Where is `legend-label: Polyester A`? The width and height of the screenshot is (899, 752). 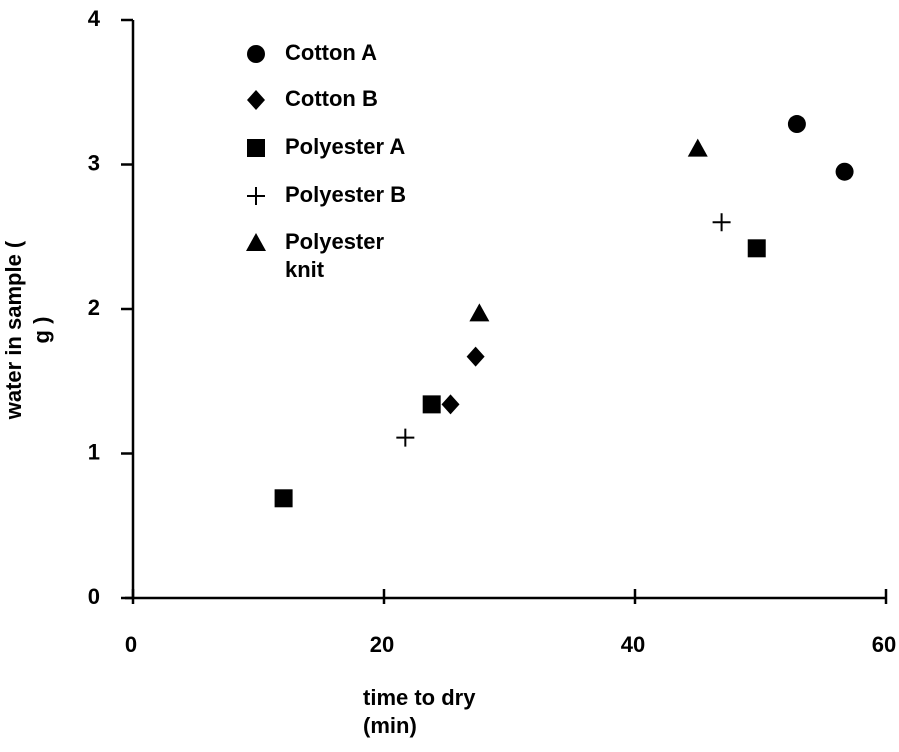
legend-label: Polyester A is located at coordinates (345, 146).